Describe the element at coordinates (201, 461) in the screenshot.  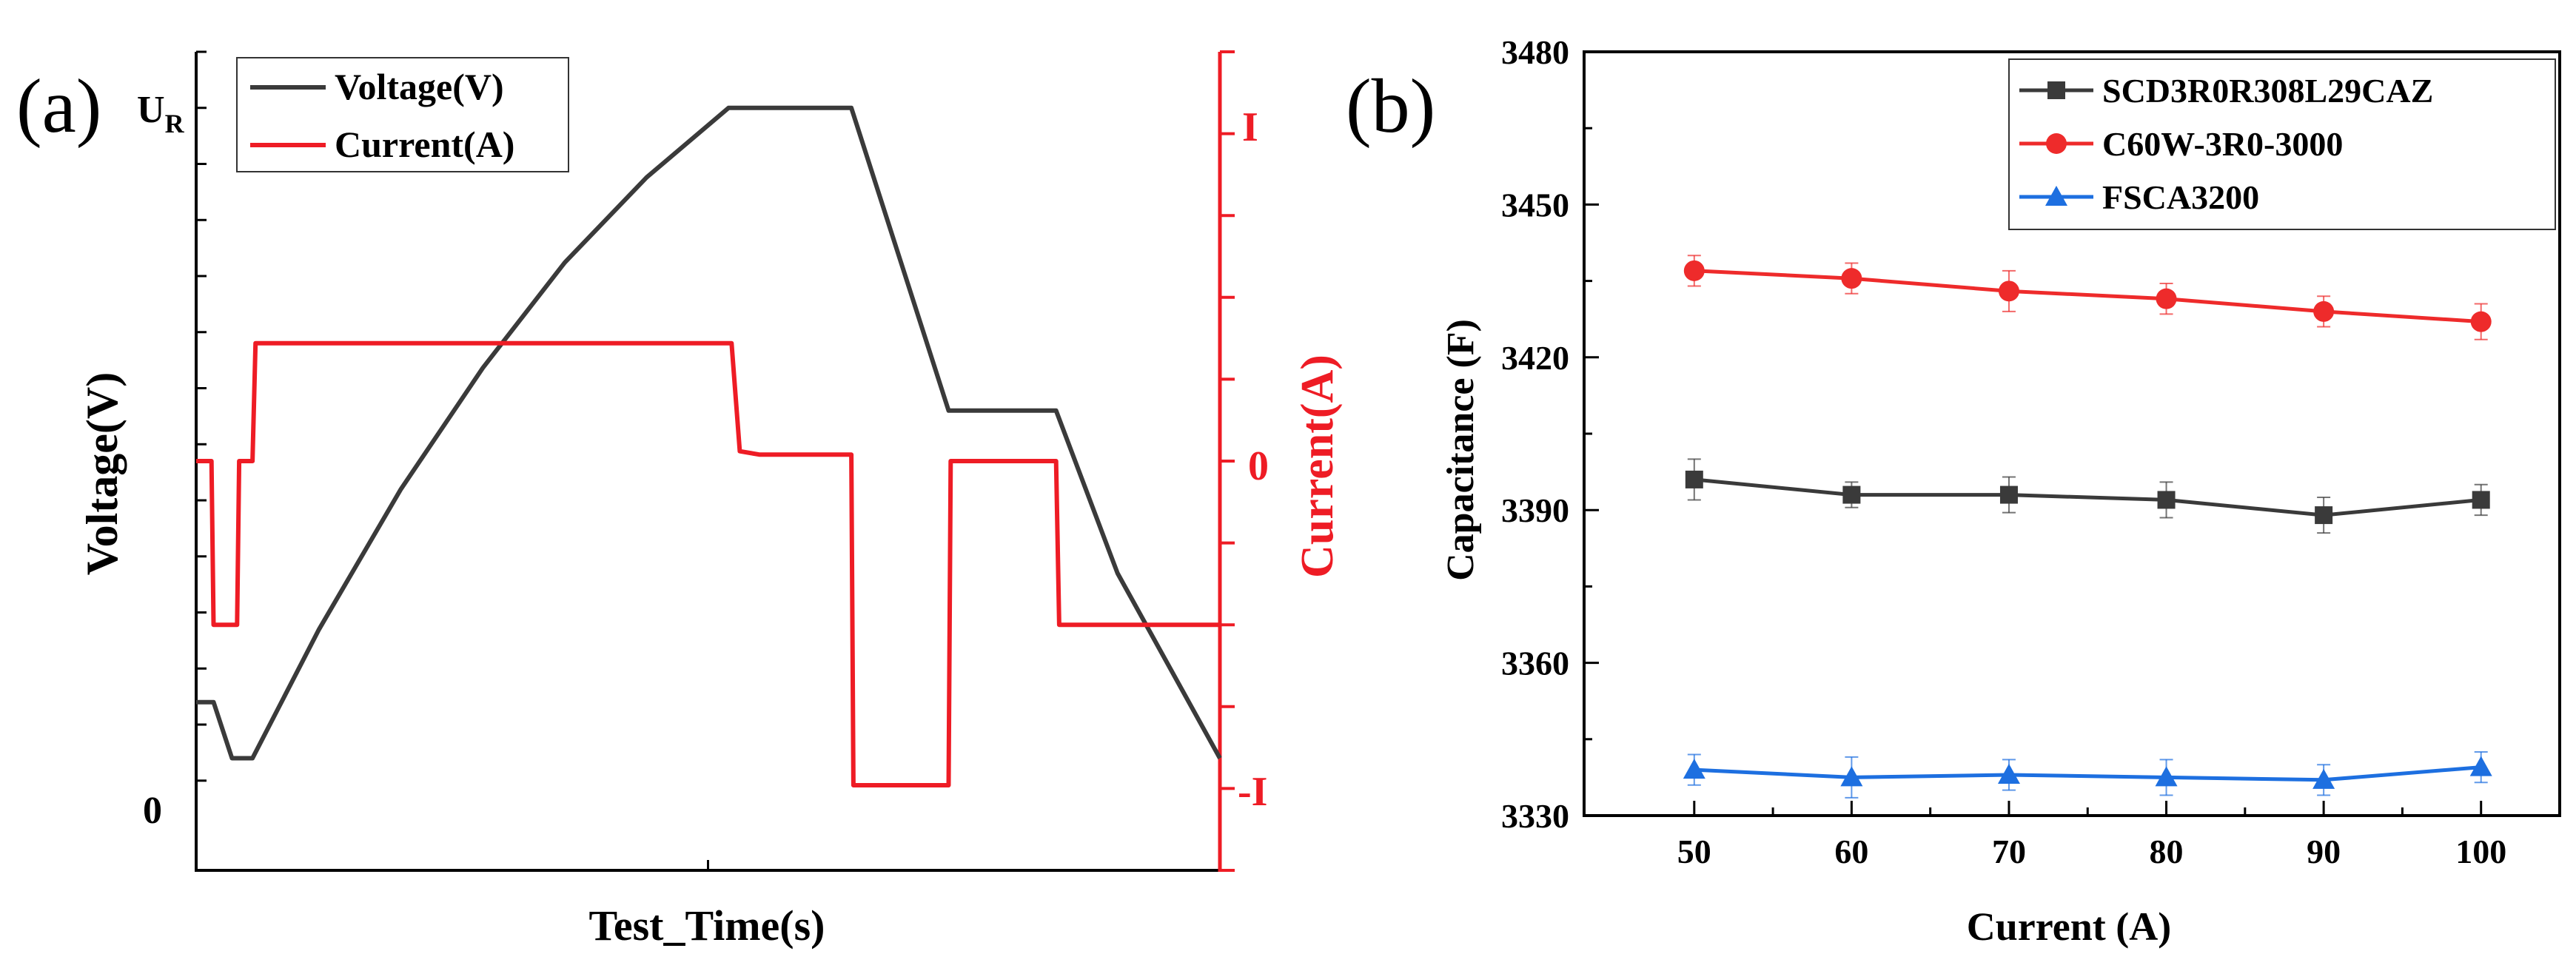
I see `panel-a-left-ticks` at that location.